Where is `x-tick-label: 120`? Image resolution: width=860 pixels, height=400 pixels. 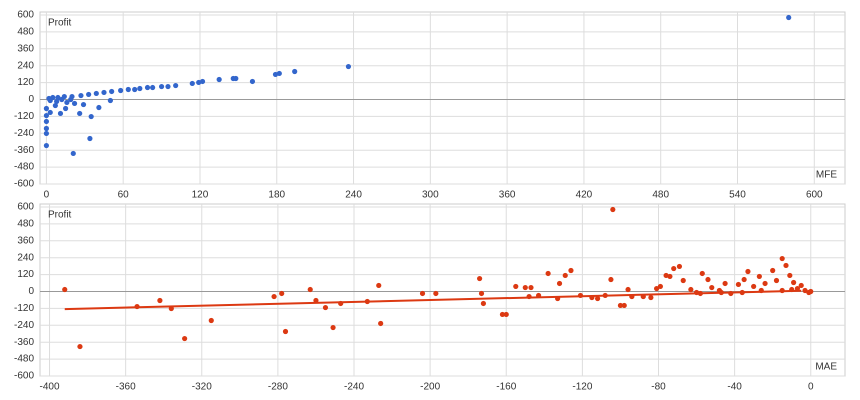 x-tick-label: 120 is located at coordinates (200, 195).